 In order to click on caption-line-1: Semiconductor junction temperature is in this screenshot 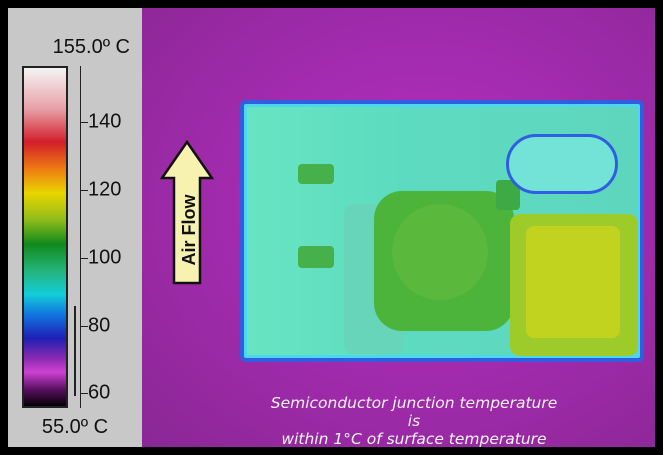, I will do `click(414, 412)`.